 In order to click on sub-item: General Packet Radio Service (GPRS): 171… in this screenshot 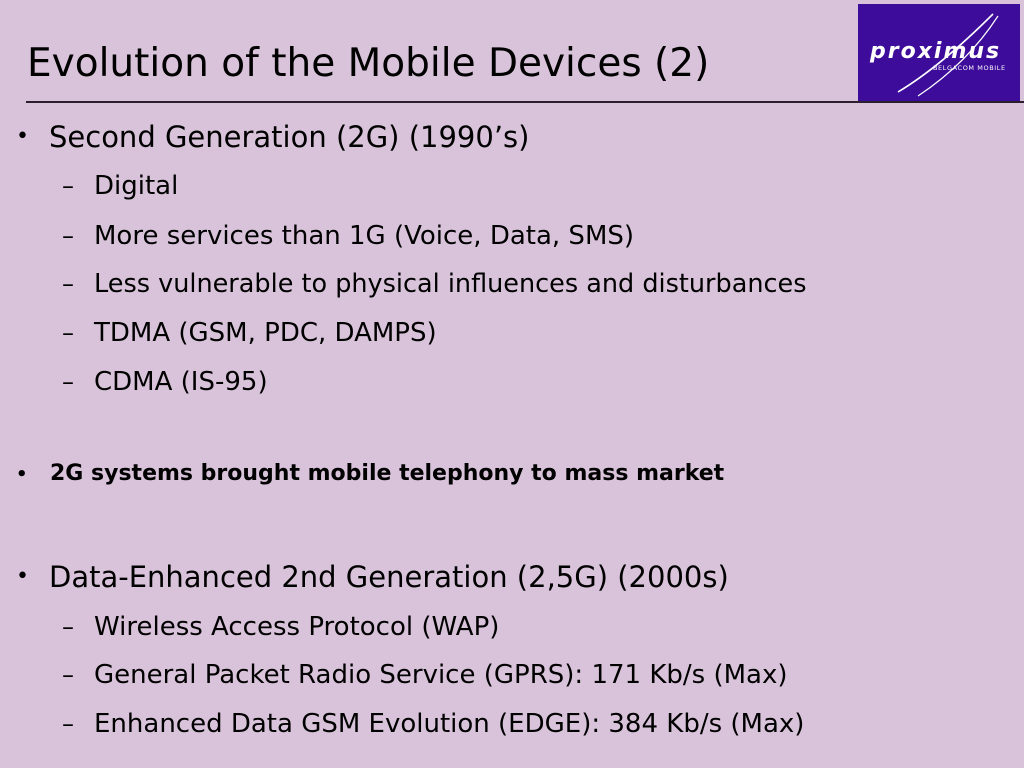, I will do `click(441, 675)`.